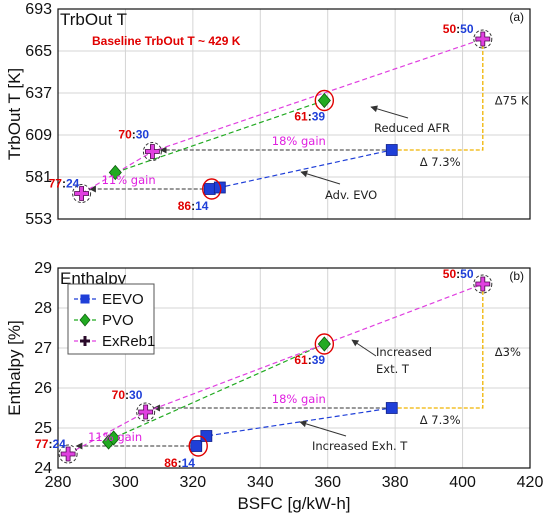  What do you see at coordinates (14, 367) in the screenshot?
I see `y-axis-label-b: Enthalpy [%]` at bounding box center [14, 367].